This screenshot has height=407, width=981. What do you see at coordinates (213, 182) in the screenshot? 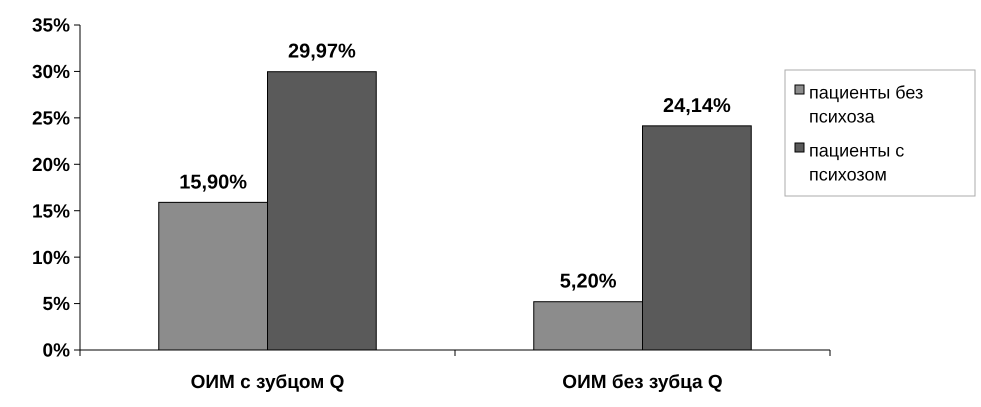
I see `data-label: 15,90%` at bounding box center [213, 182].